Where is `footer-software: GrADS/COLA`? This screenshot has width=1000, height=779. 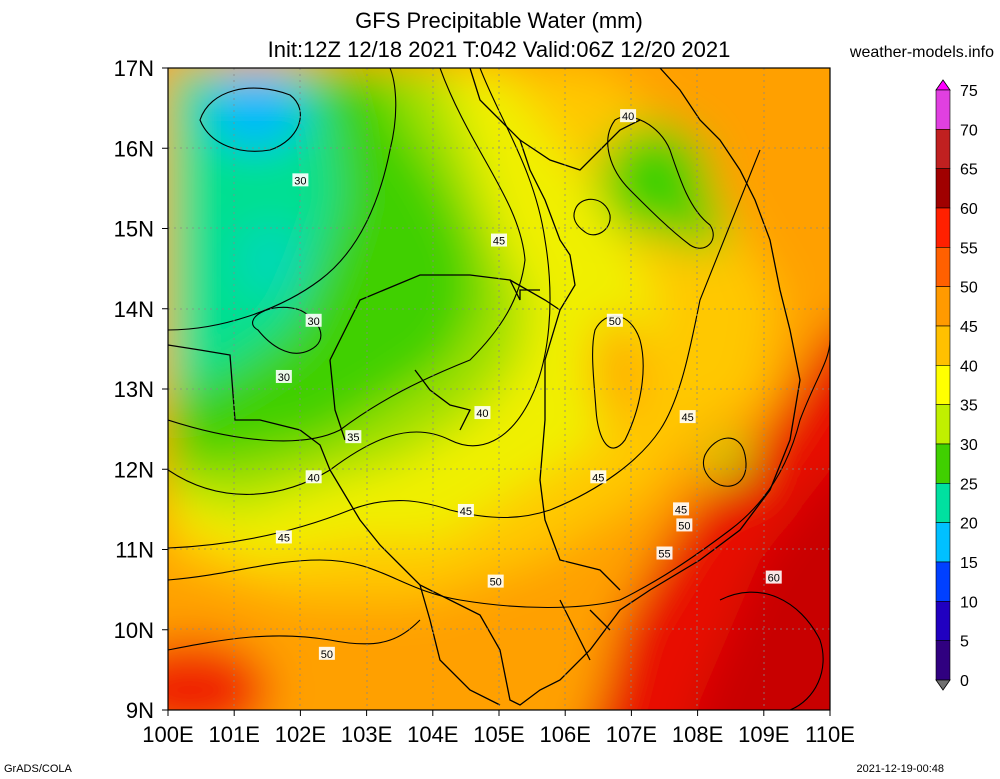
footer-software: GrADS/COLA is located at coordinates (38, 769).